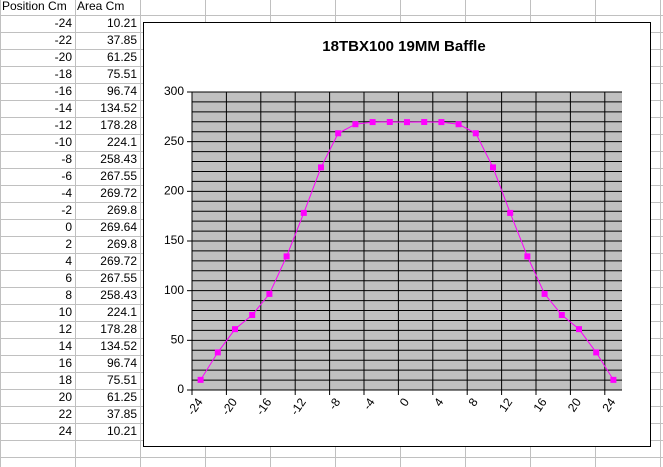  I want to click on cell: 0, so click(68, 227).